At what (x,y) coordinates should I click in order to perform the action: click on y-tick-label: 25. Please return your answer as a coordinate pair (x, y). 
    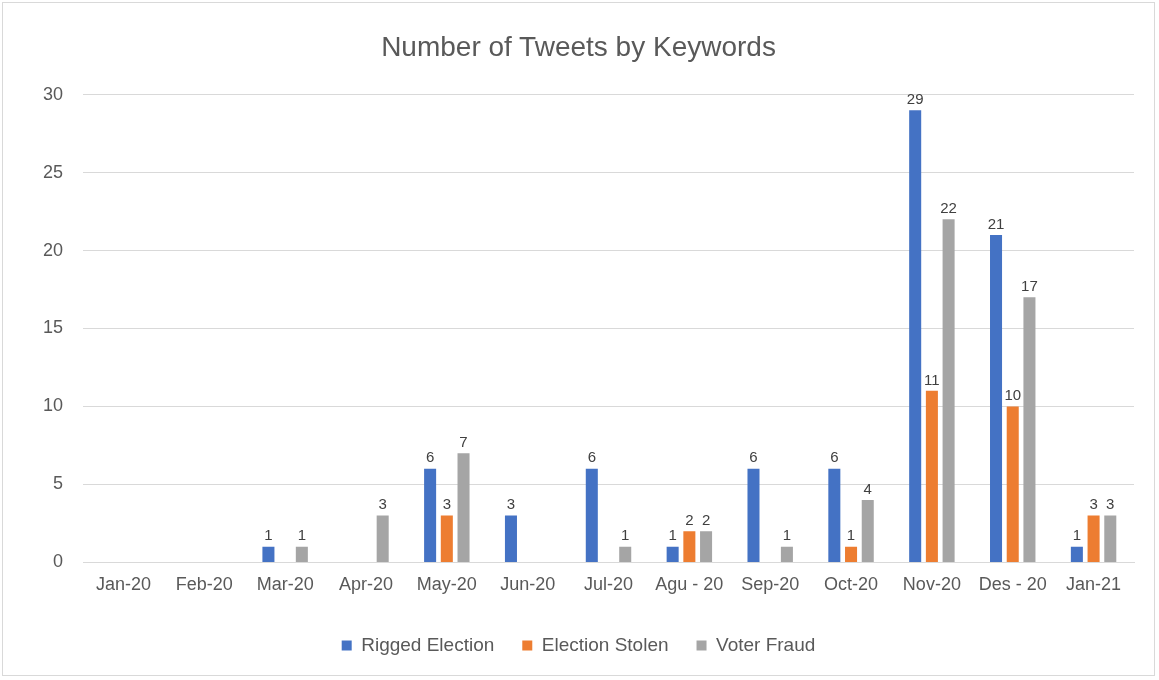
    Looking at the image, I should click on (53, 171).